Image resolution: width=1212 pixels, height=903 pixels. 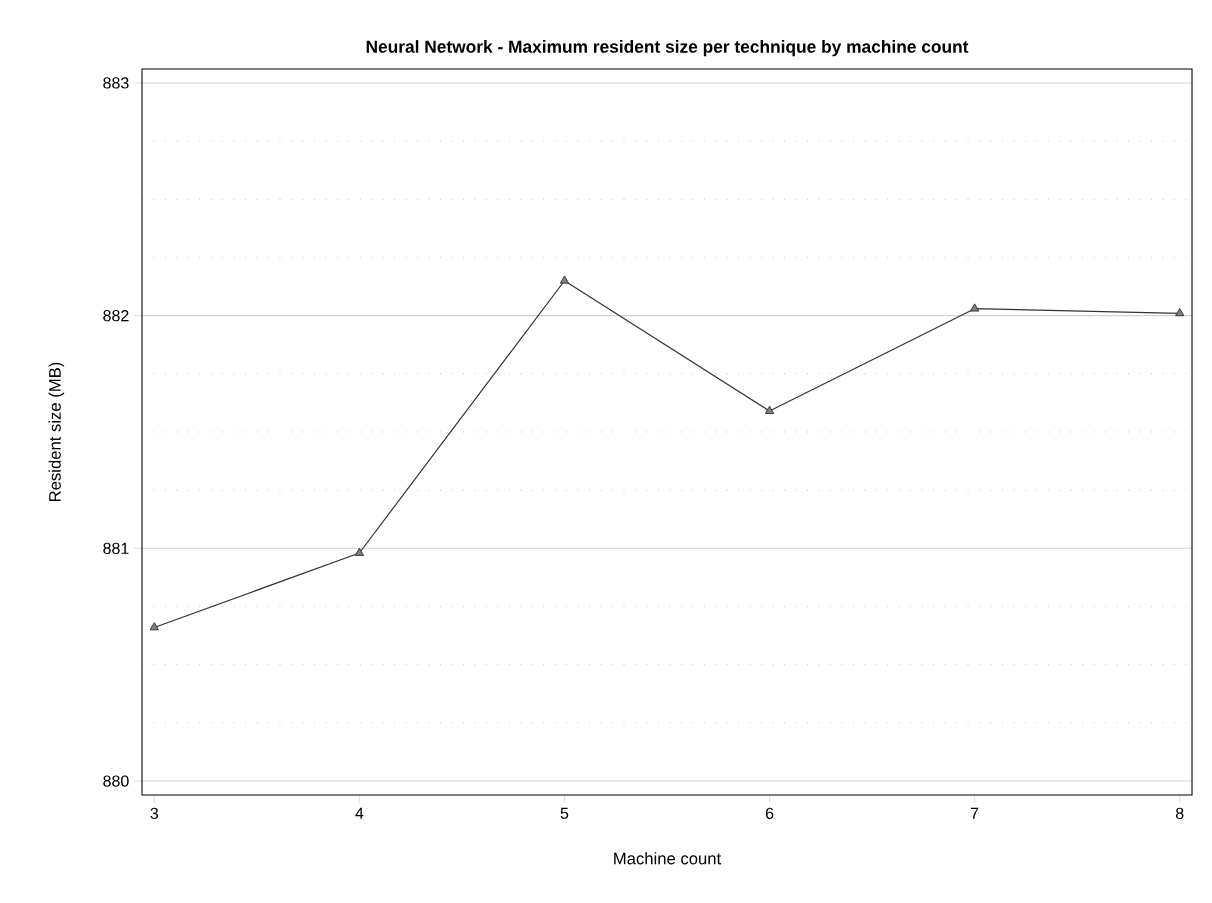 What do you see at coordinates (116, 781) in the screenshot?
I see `y-tick-label: 880` at bounding box center [116, 781].